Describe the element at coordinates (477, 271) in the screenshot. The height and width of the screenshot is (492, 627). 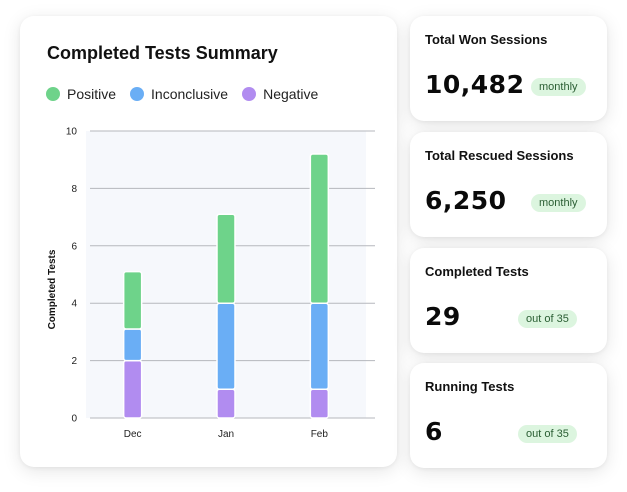
I see `stat-title: Completed Tests` at that location.